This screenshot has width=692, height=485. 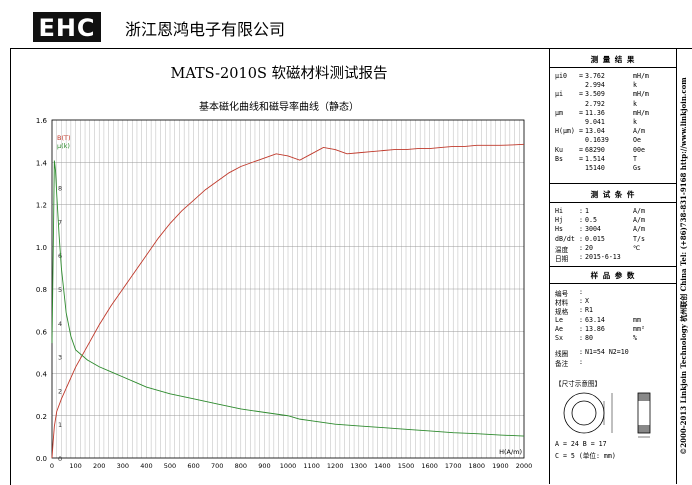 What do you see at coordinates (41, 459) in the screenshot?
I see `y-left-tick-label: 0.0` at bounding box center [41, 459].